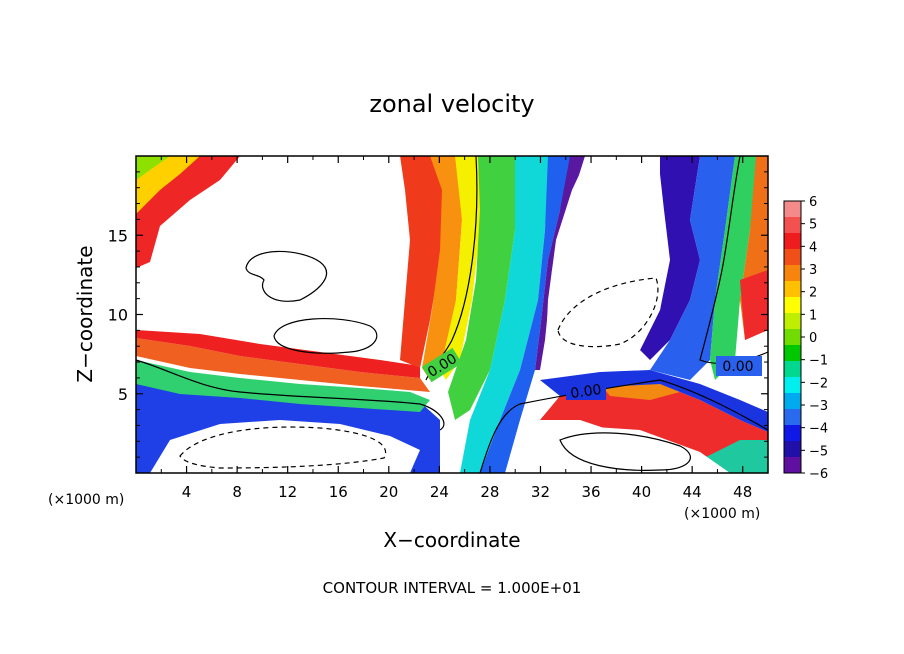 The width and height of the screenshot is (904, 654). Describe the element at coordinates (590, 492) in the screenshot. I see `x-tick-label: 36` at that location.